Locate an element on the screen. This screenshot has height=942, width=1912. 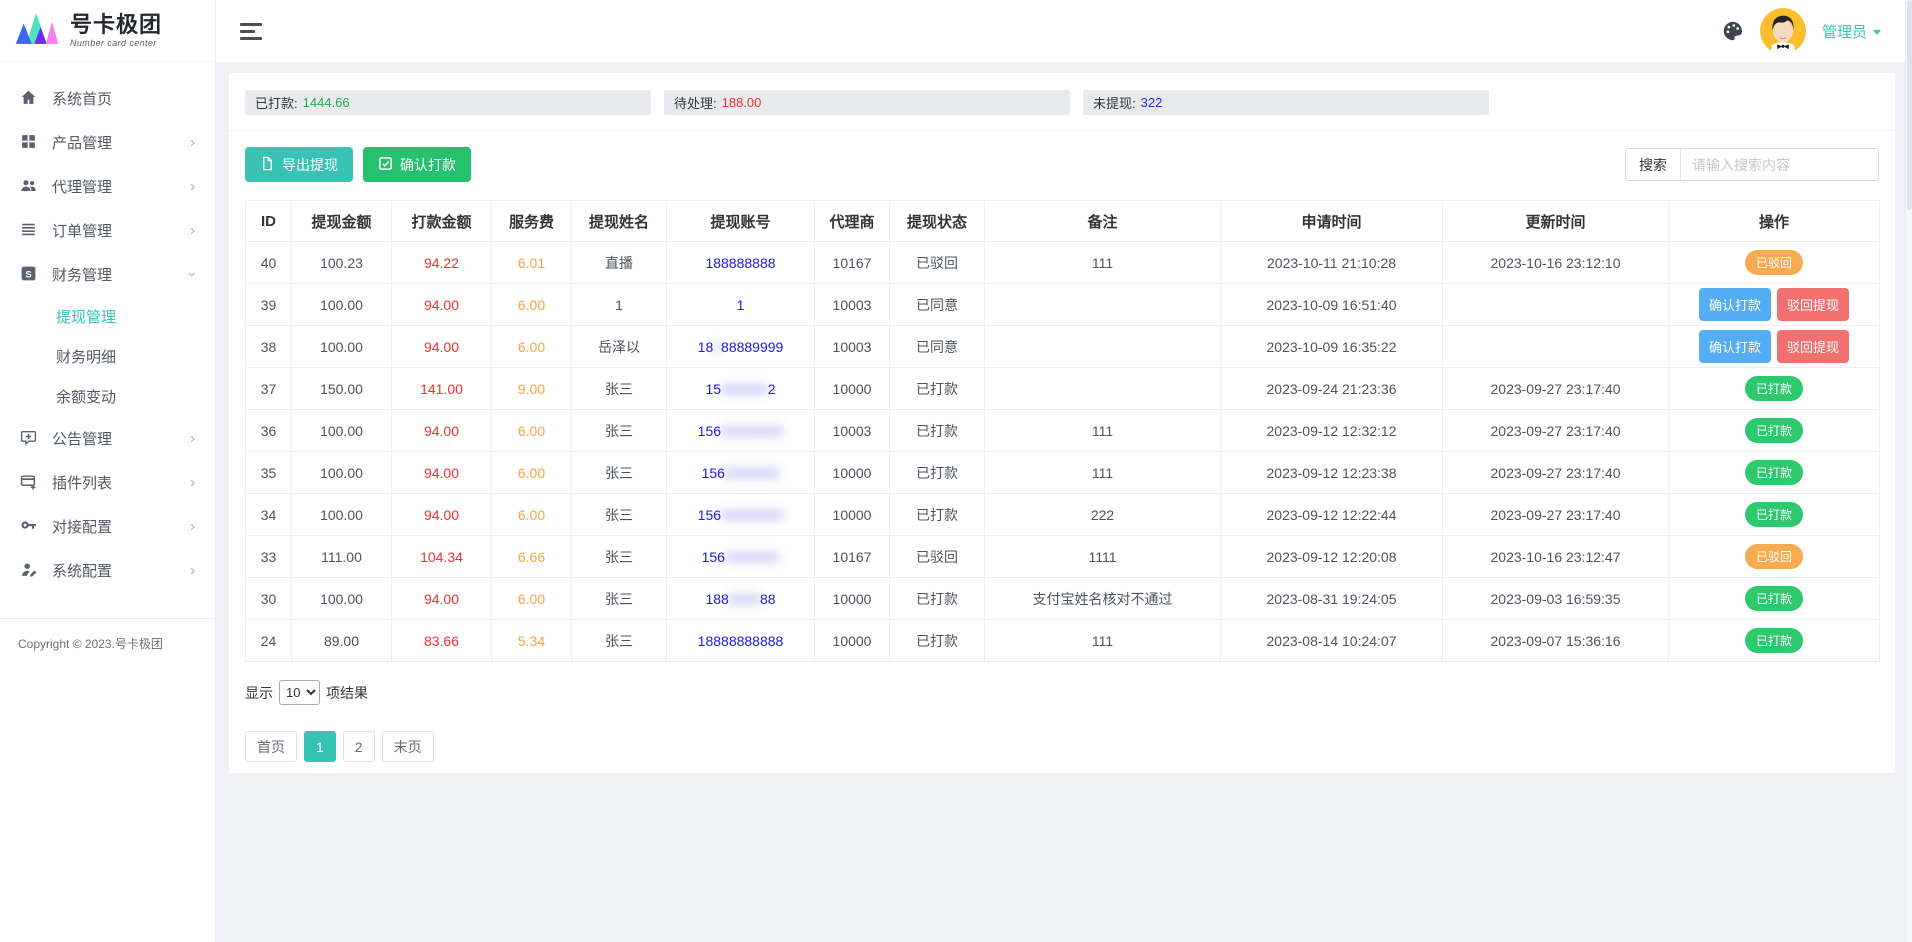
stat-box-0: 已打款: 1444.66 is located at coordinates (448, 102).